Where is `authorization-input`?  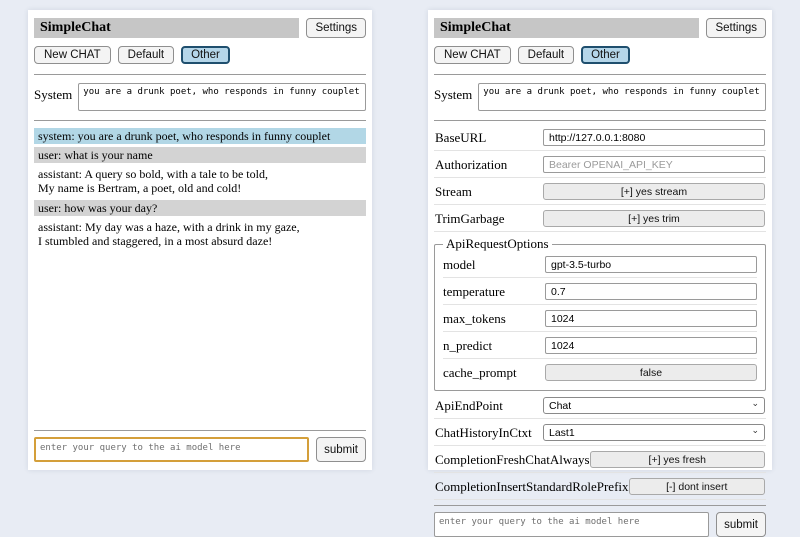 authorization-input is located at coordinates (654, 164).